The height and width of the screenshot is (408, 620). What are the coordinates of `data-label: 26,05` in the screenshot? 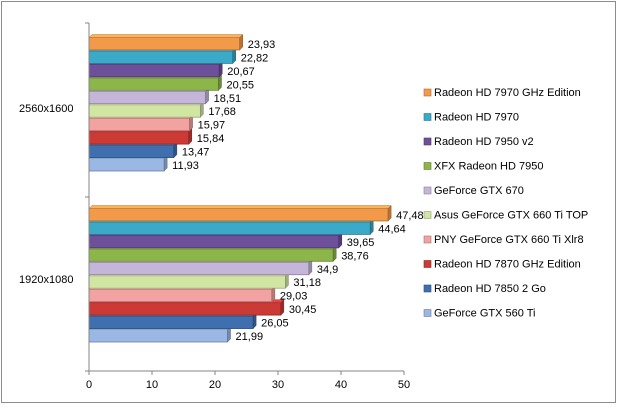 It's located at (275, 324).